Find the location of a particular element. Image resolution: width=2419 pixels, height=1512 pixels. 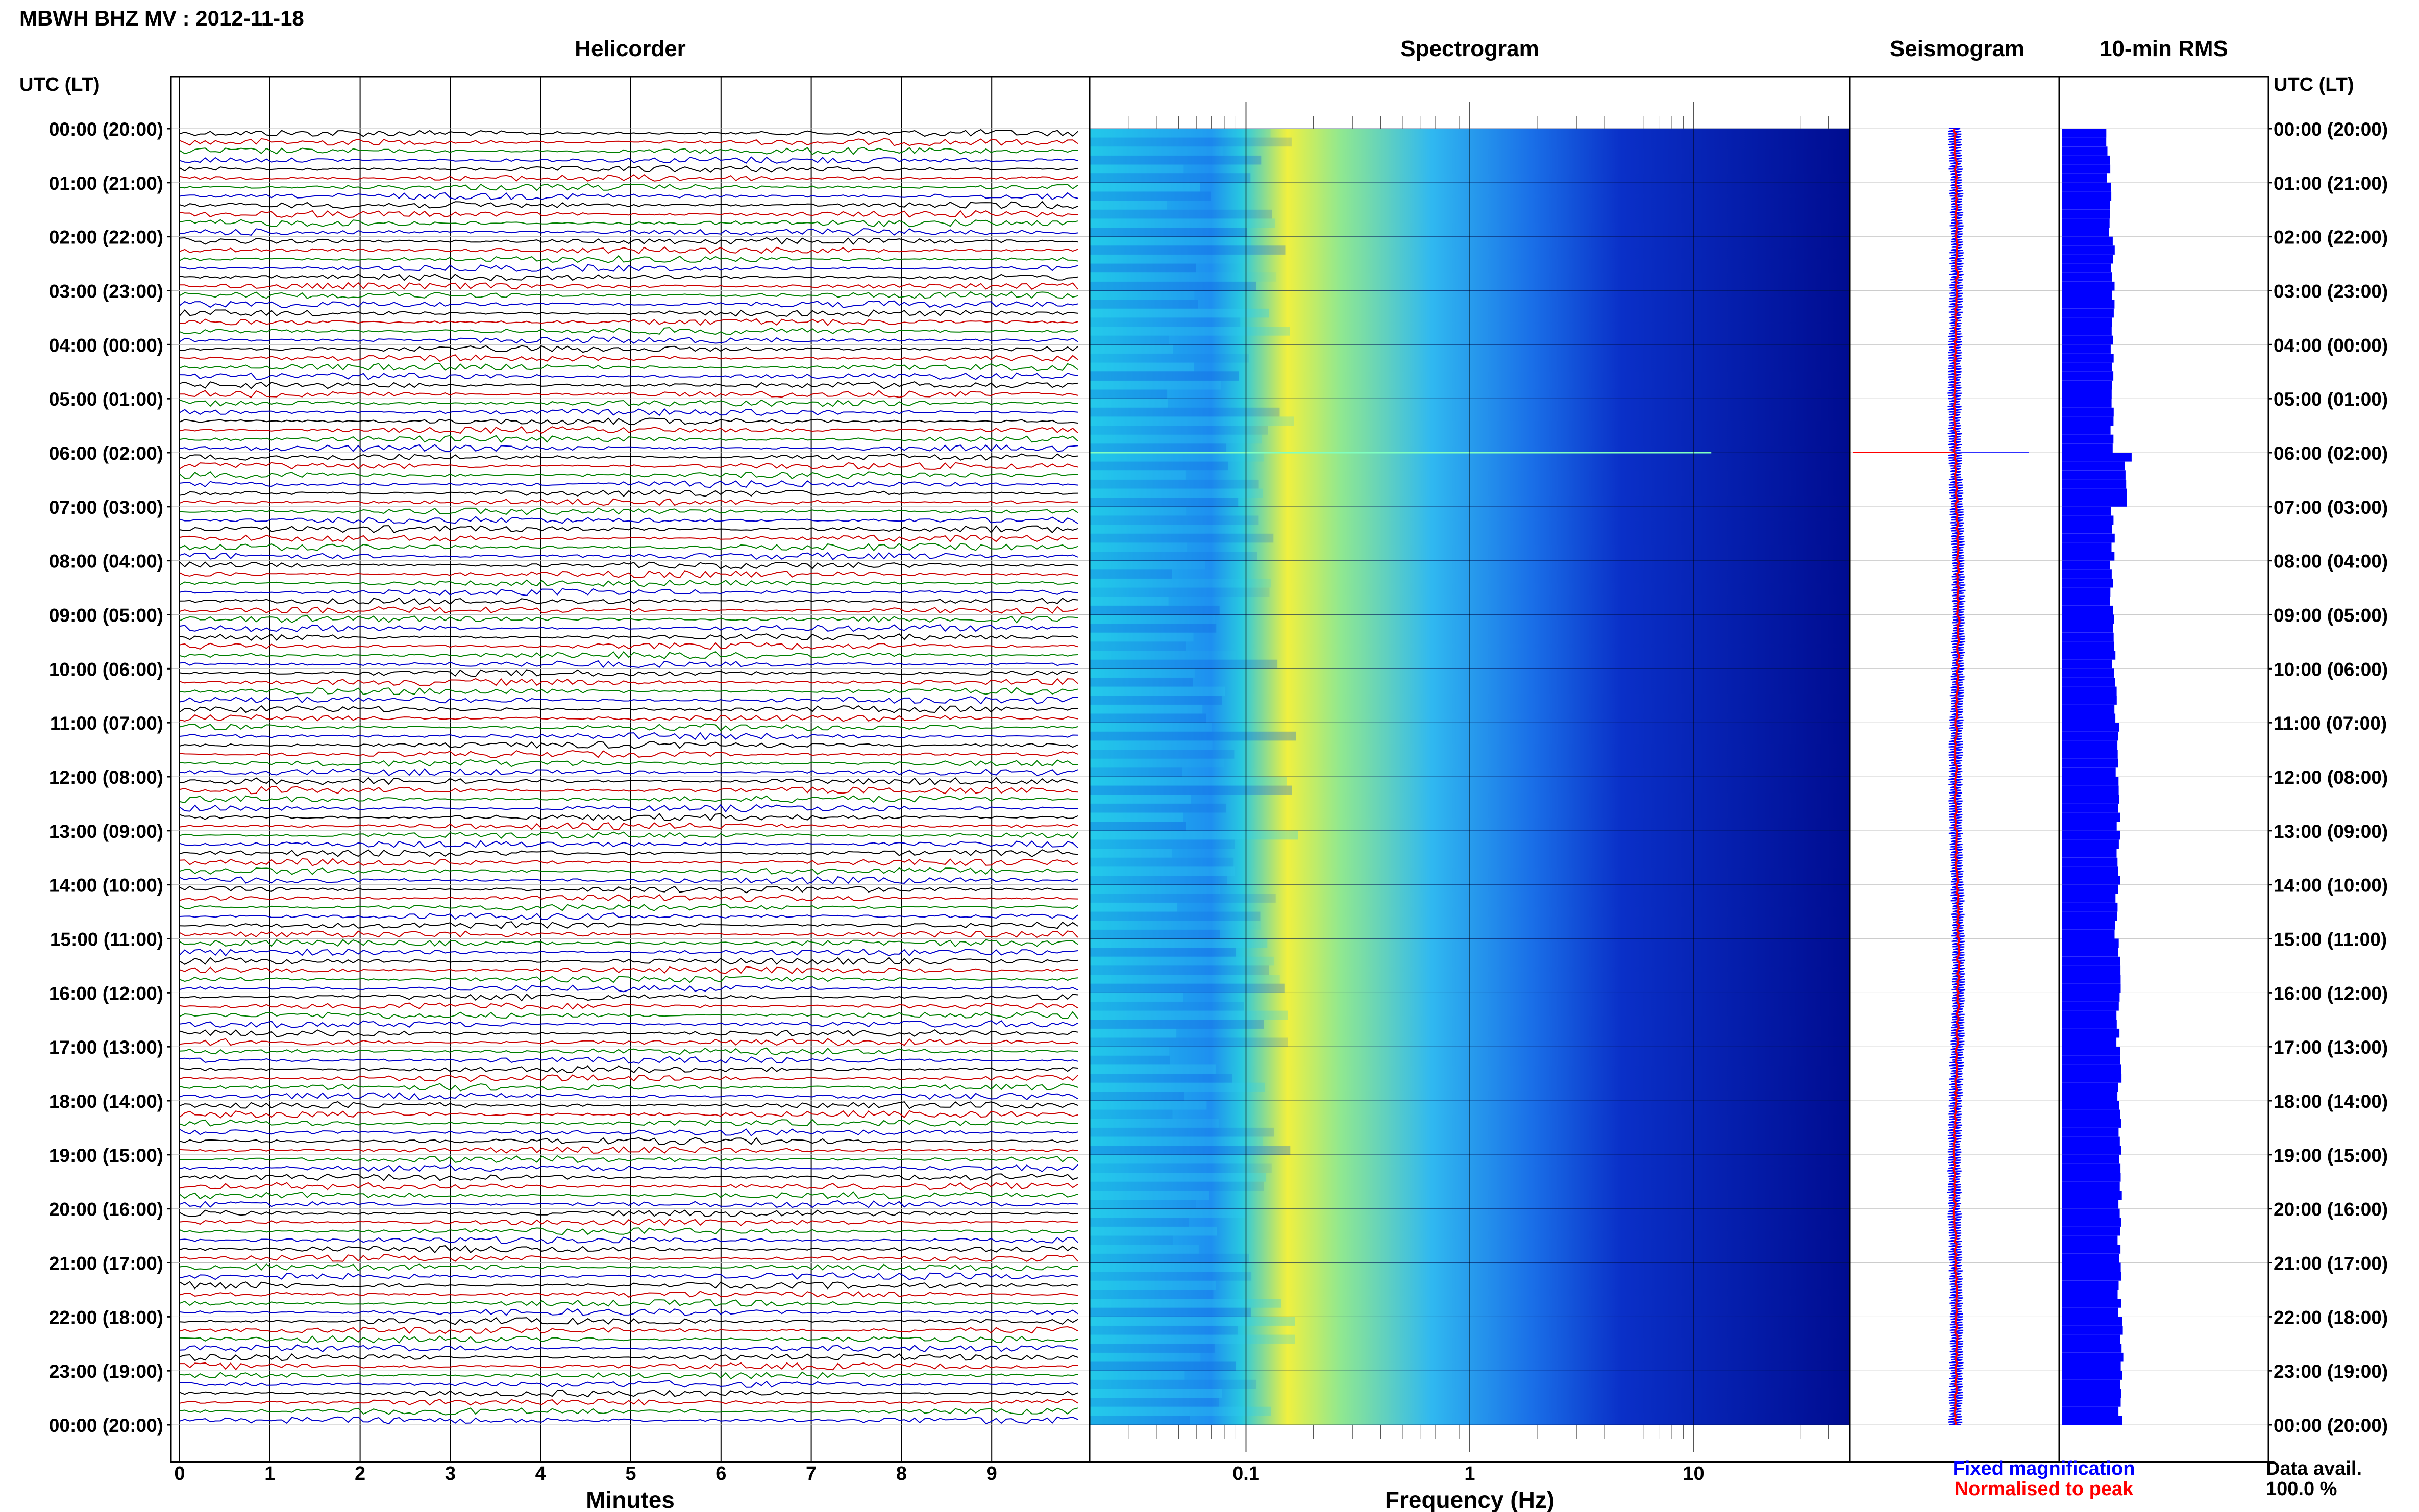

left-time-tick-label: 17:00 (13:00) is located at coordinates (106, 1047).